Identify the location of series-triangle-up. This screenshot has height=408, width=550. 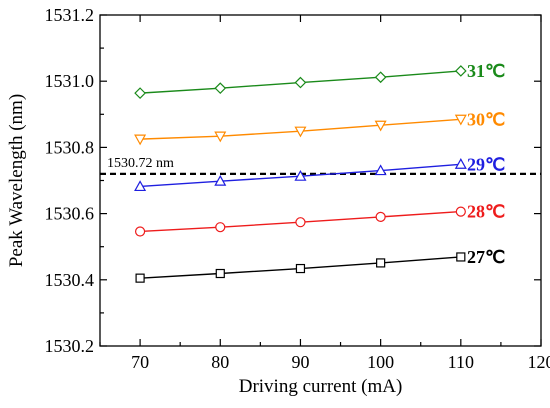
(300, 175).